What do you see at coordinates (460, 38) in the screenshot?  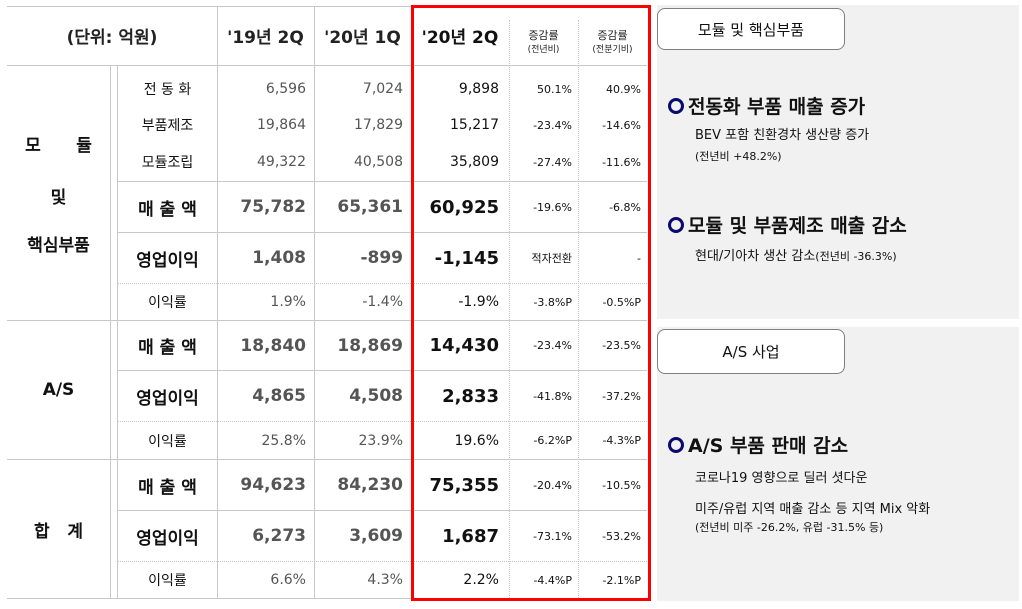 I see `col-header-20q2: '20년 2Q` at bounding box center [460, 38].